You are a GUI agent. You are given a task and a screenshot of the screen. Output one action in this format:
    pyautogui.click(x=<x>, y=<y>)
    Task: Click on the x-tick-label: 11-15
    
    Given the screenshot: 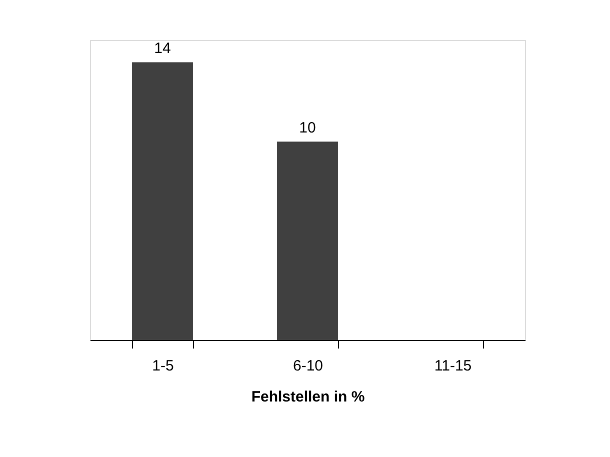 What is the action you would take?
    pyautogui.click(x=453, y=366)
    